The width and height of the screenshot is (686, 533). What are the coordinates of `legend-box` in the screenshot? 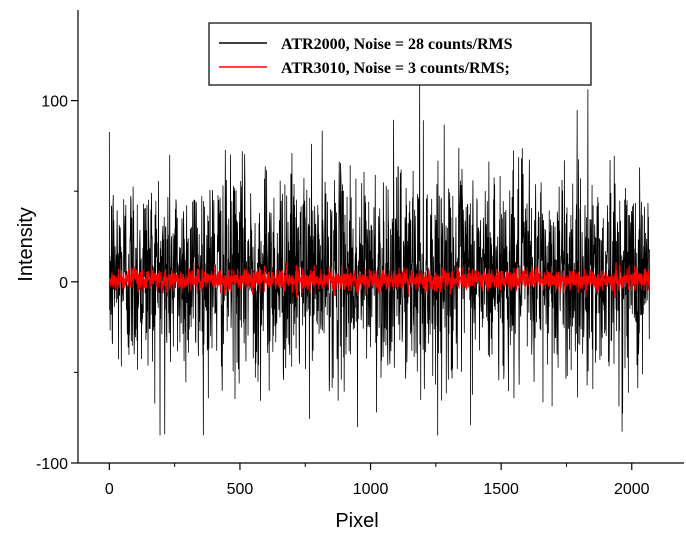 It's located at (400, 54).